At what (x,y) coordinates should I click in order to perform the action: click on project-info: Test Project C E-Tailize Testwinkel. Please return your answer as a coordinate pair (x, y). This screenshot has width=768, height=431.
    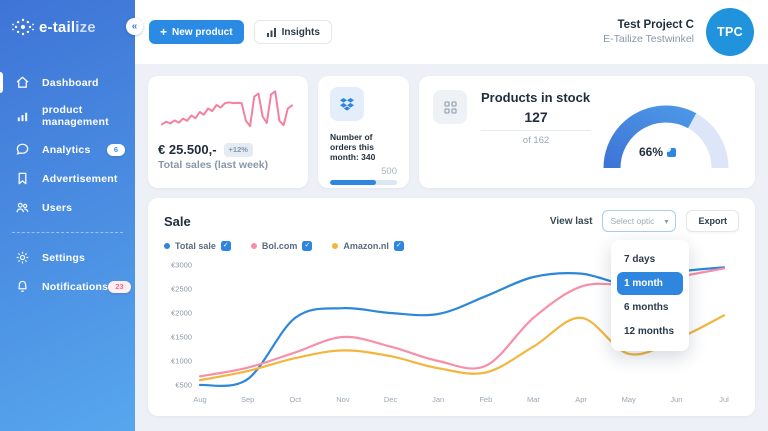
    Looking at the image, I should click on (648, 32).